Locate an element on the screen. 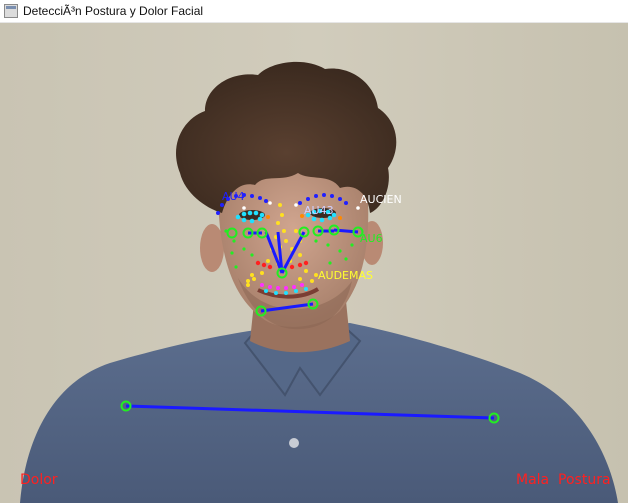 Image resolution: width=628 pixels, height=503 pixels. hair is located at coordinates (286, 137).